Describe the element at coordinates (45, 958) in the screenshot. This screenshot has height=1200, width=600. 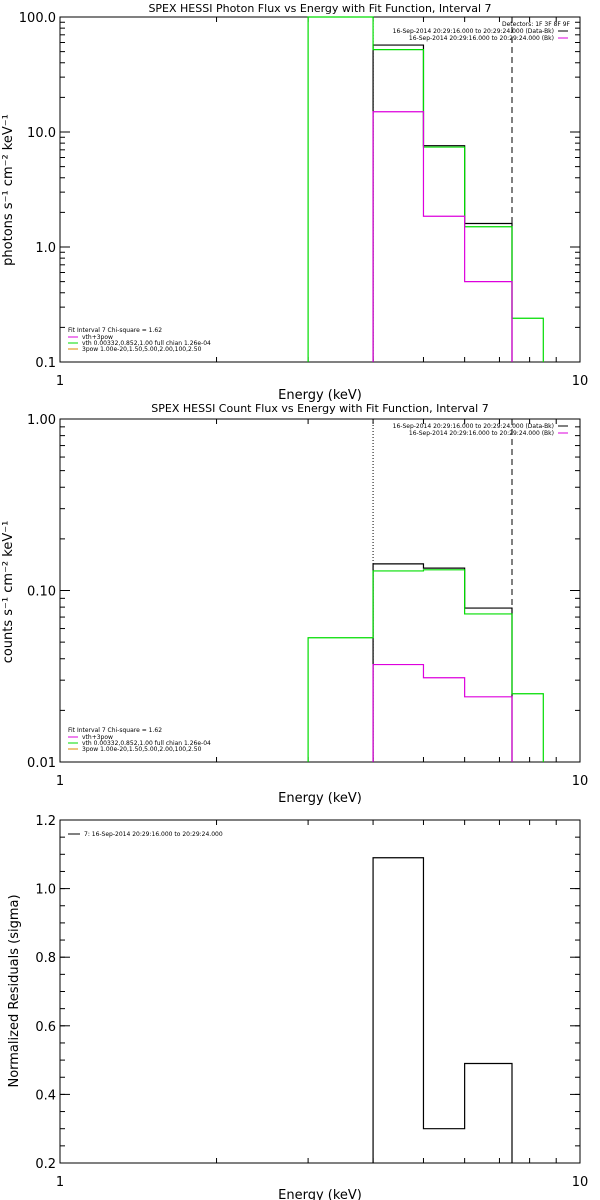
I see `y-tick-label: 0.8` at that location.